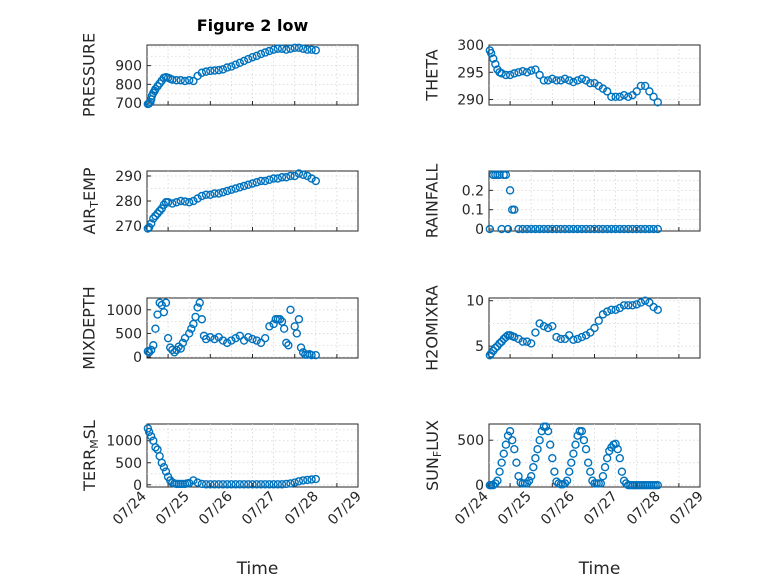  Describe the element at coordinates (130, 508) in the screenshot. I see `x-tick-label: 07/24` at that location.